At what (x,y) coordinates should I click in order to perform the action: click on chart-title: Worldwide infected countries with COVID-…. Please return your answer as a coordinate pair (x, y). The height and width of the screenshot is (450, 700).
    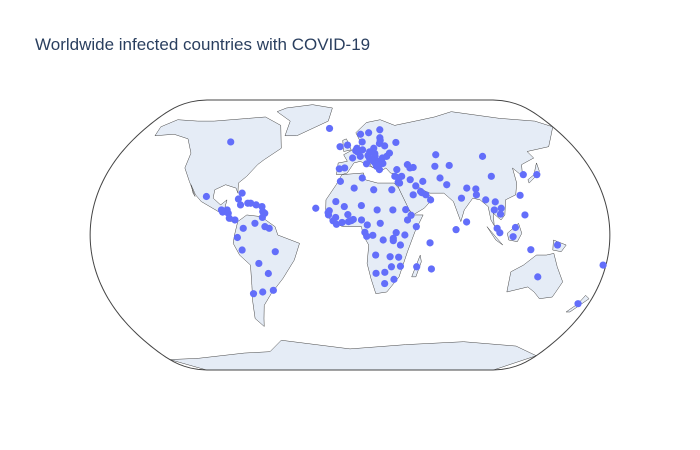
    Looking at the image, I should click on (202, 44).